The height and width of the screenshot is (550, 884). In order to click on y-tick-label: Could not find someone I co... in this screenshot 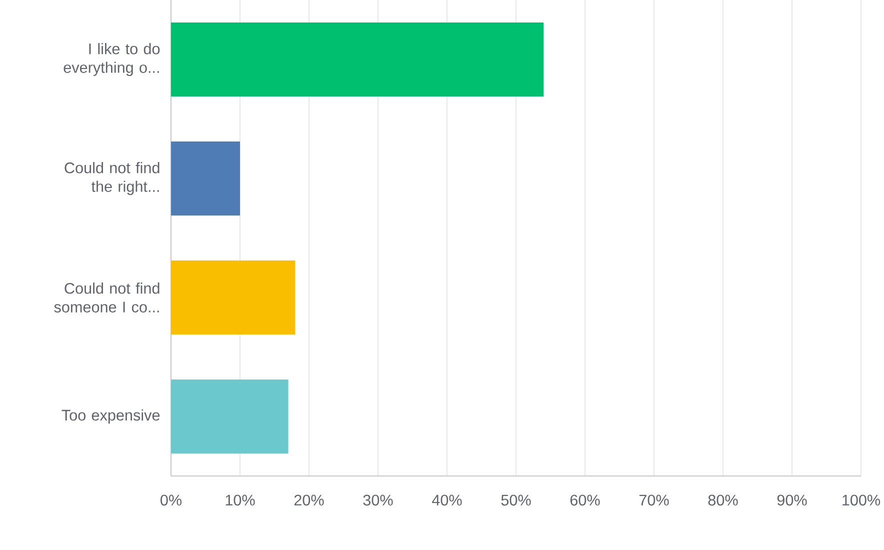, I will do `click(107, 297)`.